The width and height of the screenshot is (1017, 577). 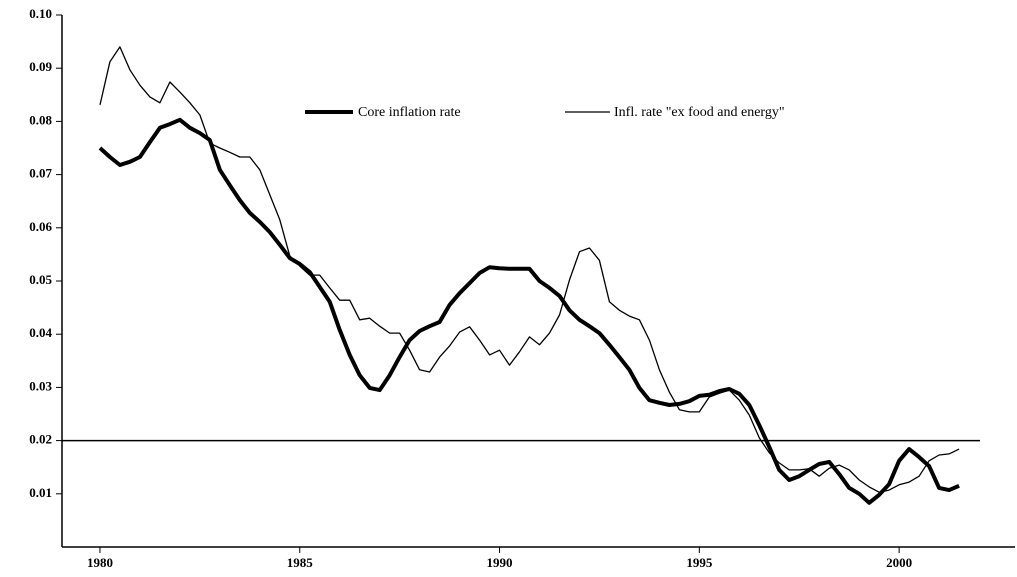 I want to click on y-tick-label: 0.04, so click(x=40, y=332).